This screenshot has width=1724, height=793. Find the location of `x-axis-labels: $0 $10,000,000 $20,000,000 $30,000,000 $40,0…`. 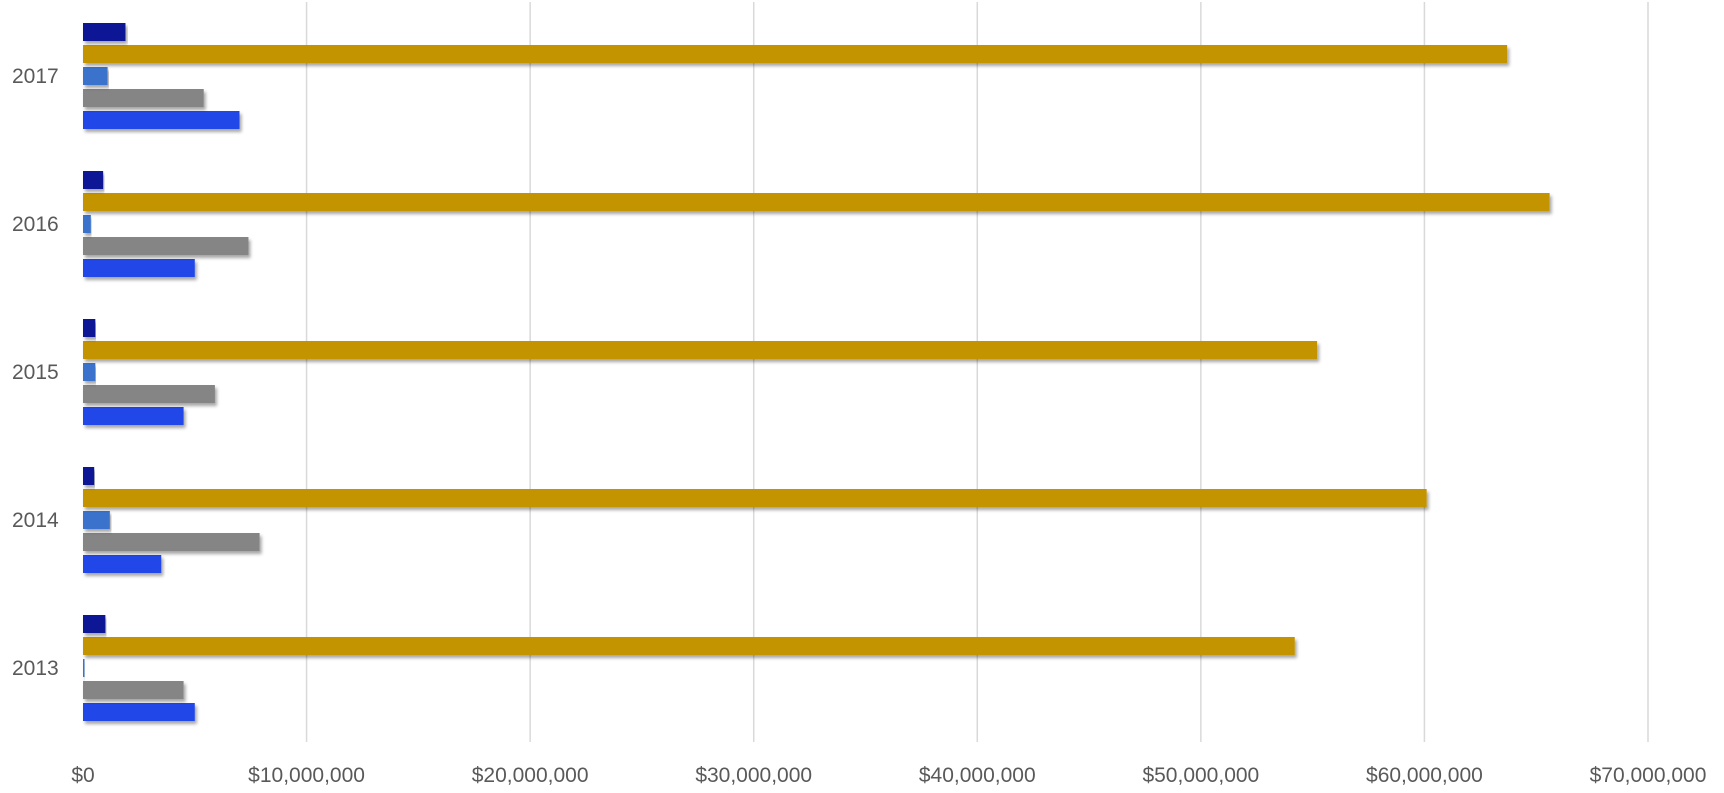

x-axis-labels: $0 $10,000,000 $20,000,000 $30,000,000 $40,0… is located at coordinates (888, 775).